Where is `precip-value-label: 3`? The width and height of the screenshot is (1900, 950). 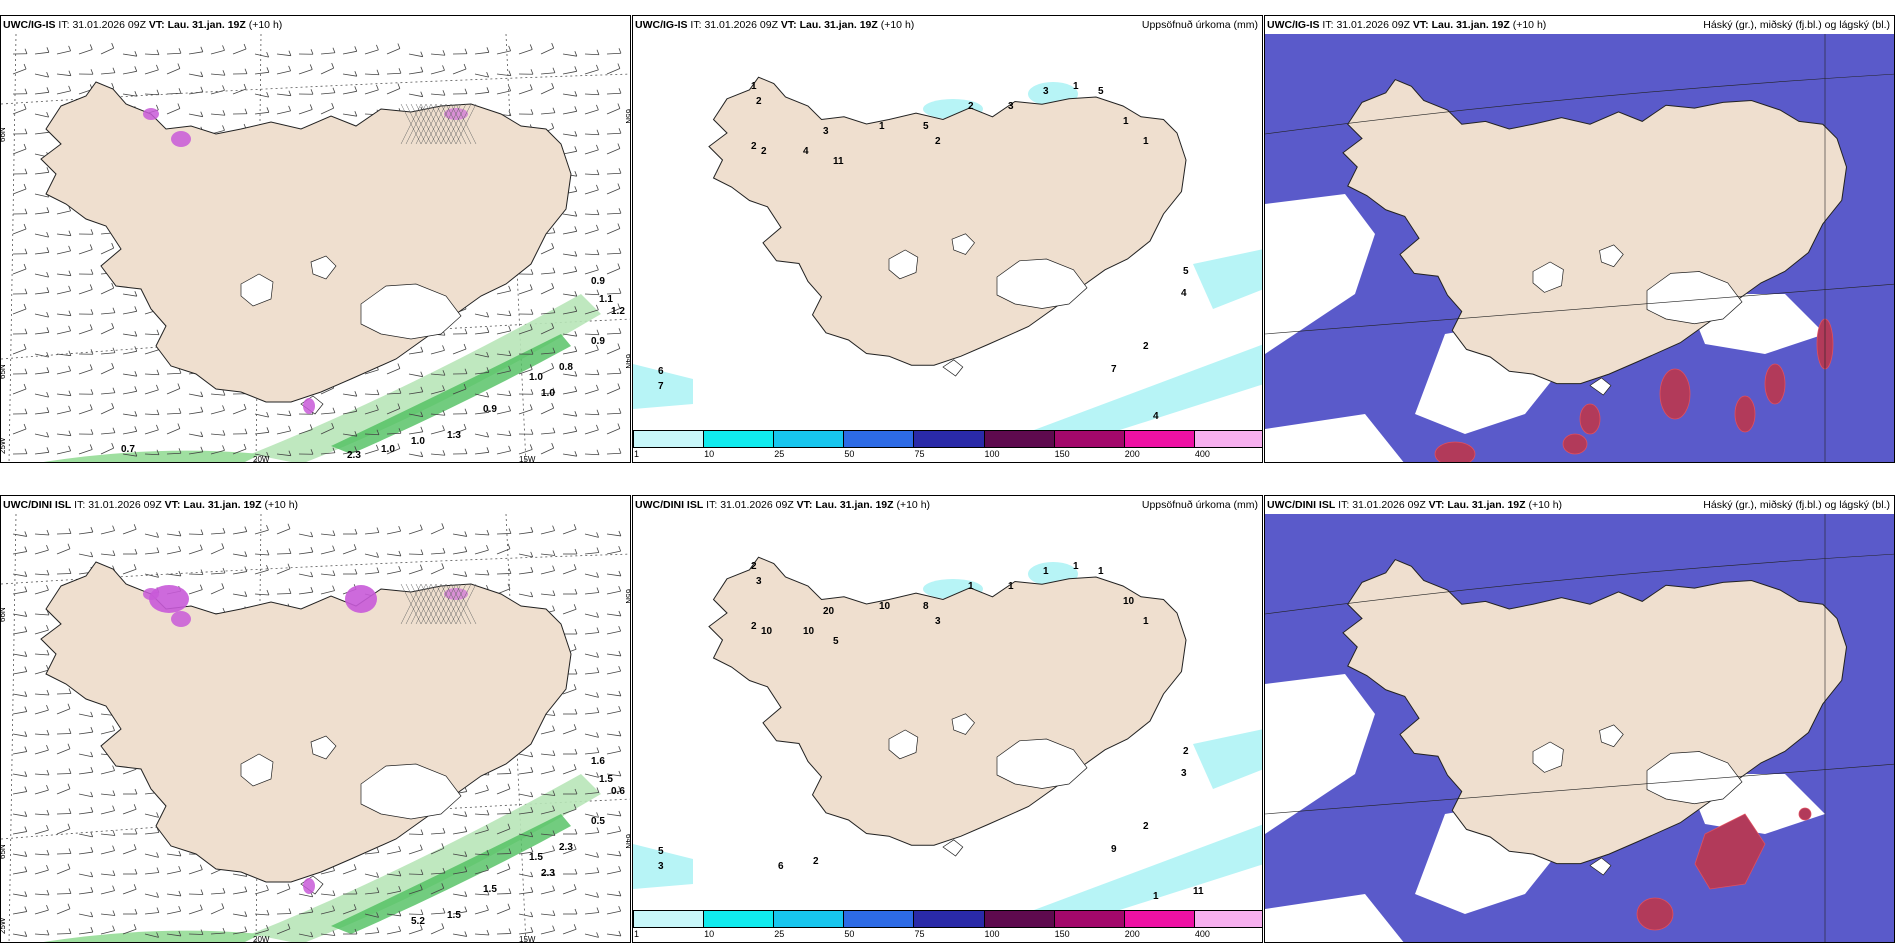
precip-value-label: 3 is located at coordinates (826, 131).